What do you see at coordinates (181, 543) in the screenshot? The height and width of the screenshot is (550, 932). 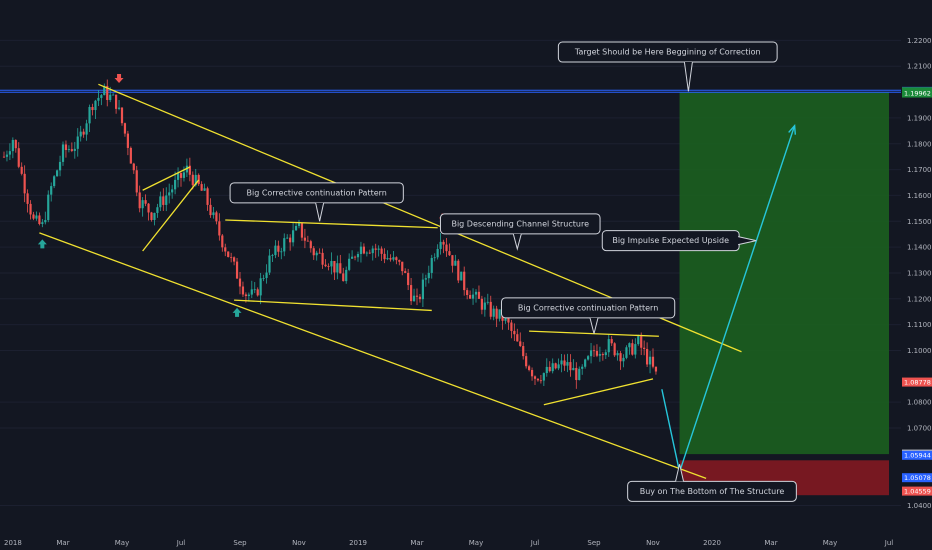 I see `time-tick-label: Jul` at bounding box center [181, 543].